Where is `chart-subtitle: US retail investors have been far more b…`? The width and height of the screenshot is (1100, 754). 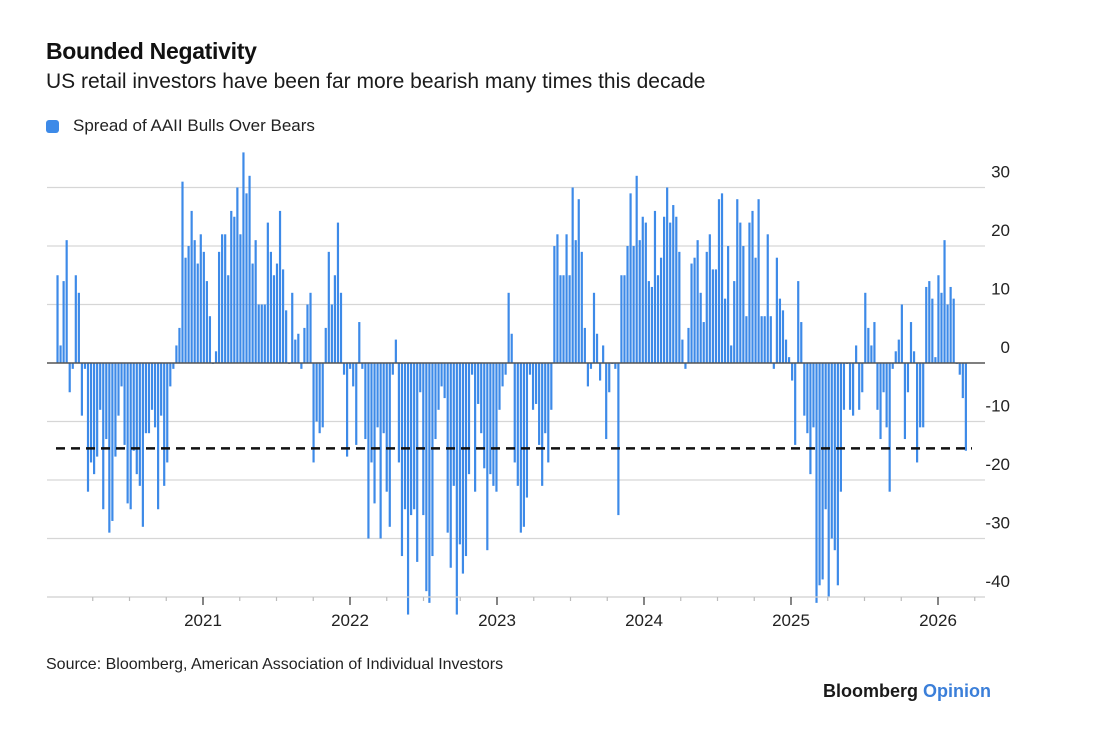 chart-subtitle: US retail investors have been far more b… is located at coordinates (376, 81).